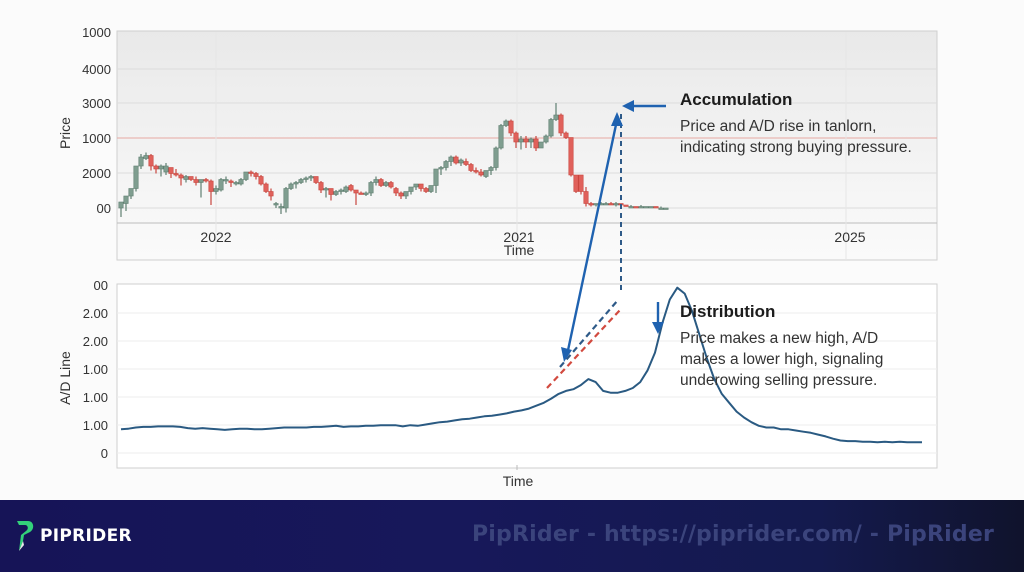 This screenshot has height=572, width=1024. I want to click on price-y-tick-label: 1000, so click(96, 32).